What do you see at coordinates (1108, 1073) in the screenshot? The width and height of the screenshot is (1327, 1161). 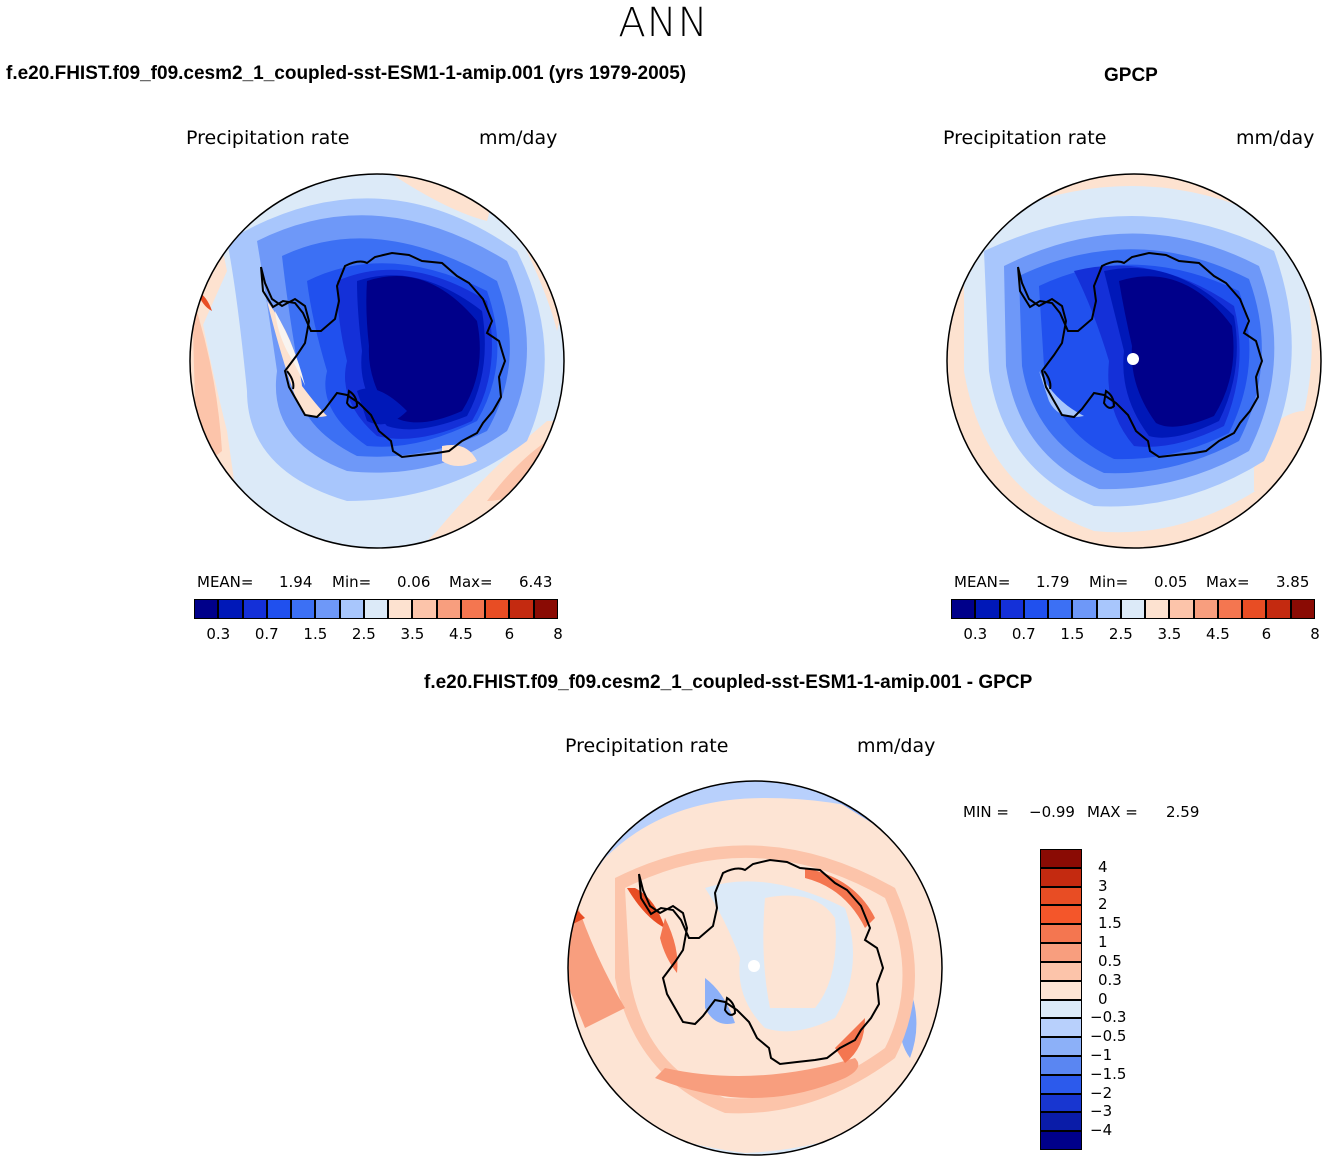 I see `colorbar-tick-label: −1.5` at bounding box center [1108, 1073].